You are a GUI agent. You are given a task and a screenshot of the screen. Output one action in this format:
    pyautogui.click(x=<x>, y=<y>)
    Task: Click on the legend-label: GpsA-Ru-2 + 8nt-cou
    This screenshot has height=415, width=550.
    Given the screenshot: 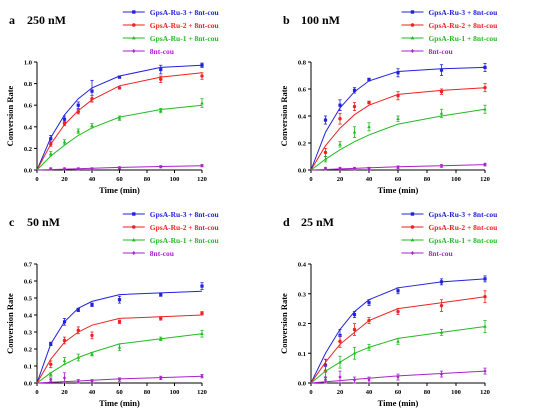 What is the action you would take?
    pyautogui.click(x=184, y=227)
    